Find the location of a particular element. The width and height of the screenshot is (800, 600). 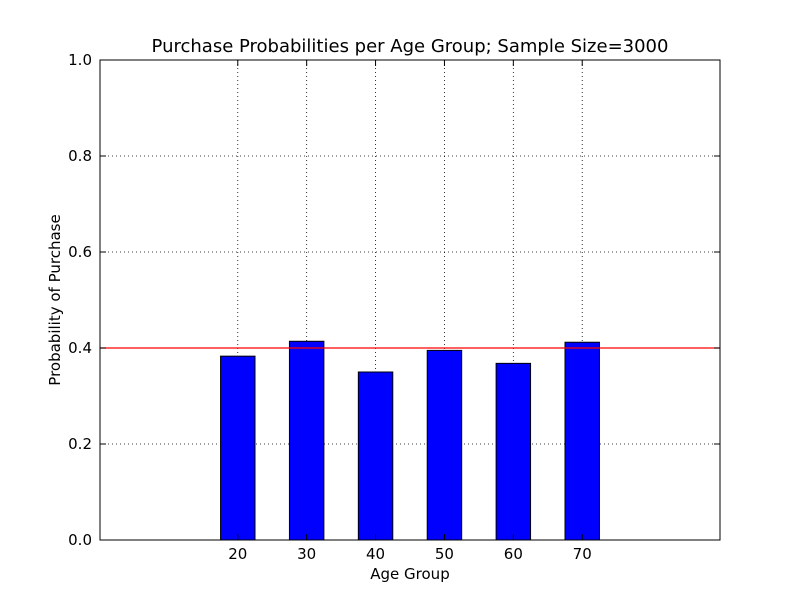

y-tick-label: 0.6 is located at coordinates (80, 252).